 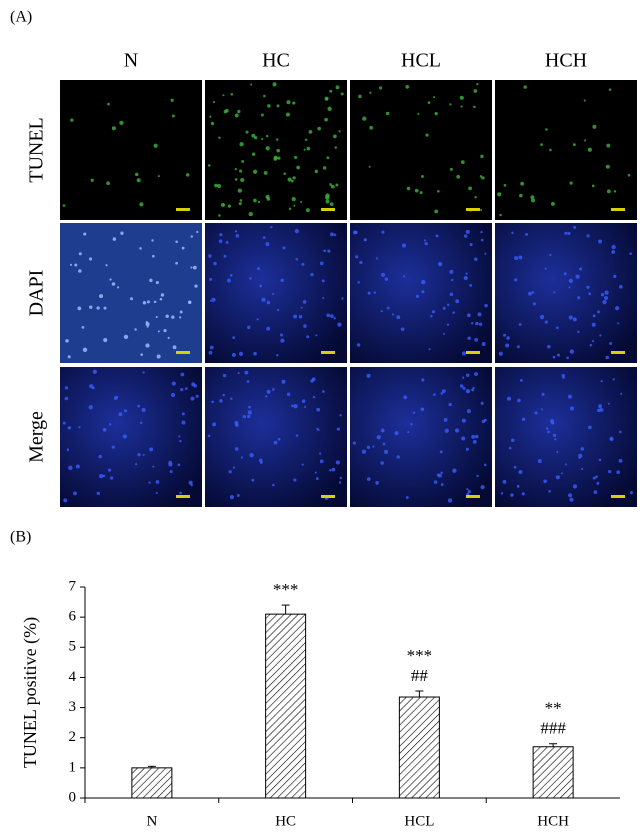 What do you see at coordinates (553, 728) in the screenshot?
I see `significance-label: ###` at bounding box center [553, 728].